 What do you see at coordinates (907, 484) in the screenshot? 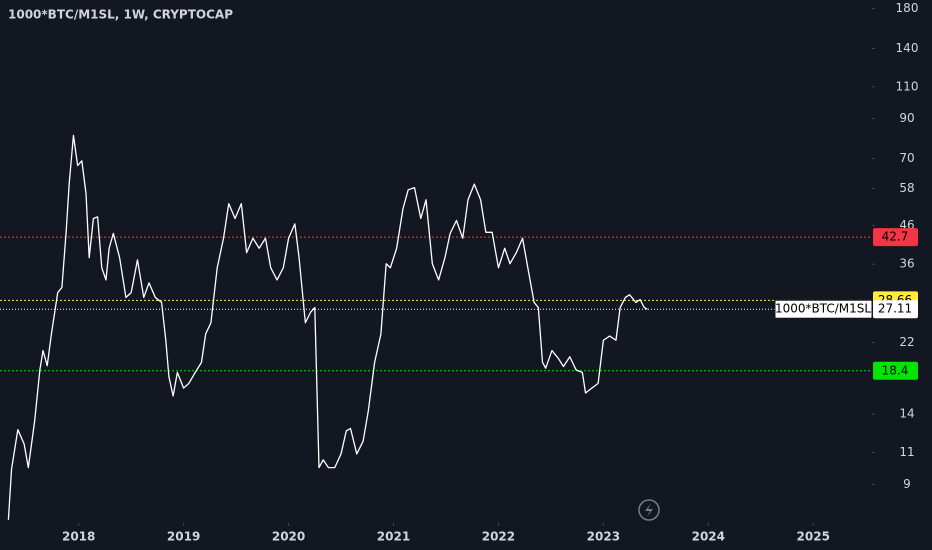
I see `y-tick-label: 9` at bounding box center [907, 484].